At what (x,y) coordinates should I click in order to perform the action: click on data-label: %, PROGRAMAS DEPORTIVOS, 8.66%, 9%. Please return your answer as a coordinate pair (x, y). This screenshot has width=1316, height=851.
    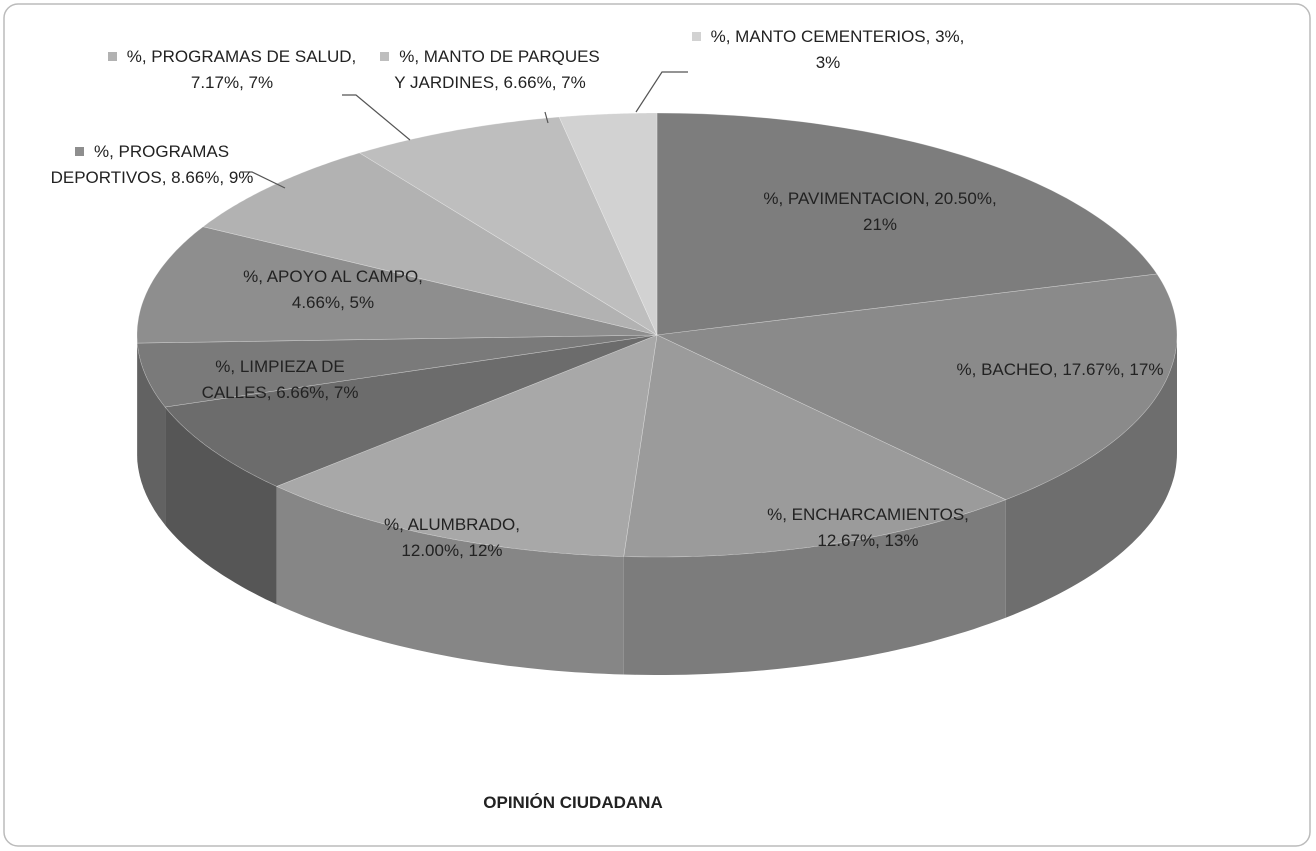
    Looking at the image, I should click on (152, 165).